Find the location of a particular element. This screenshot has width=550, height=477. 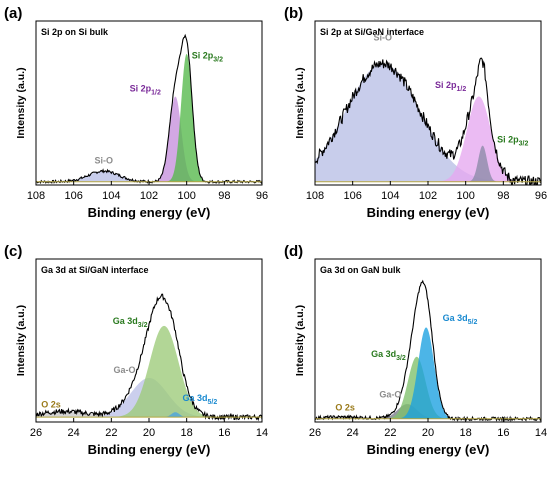

panel-title: Si 2p on Si bulk is located at coordinates (75, 32).